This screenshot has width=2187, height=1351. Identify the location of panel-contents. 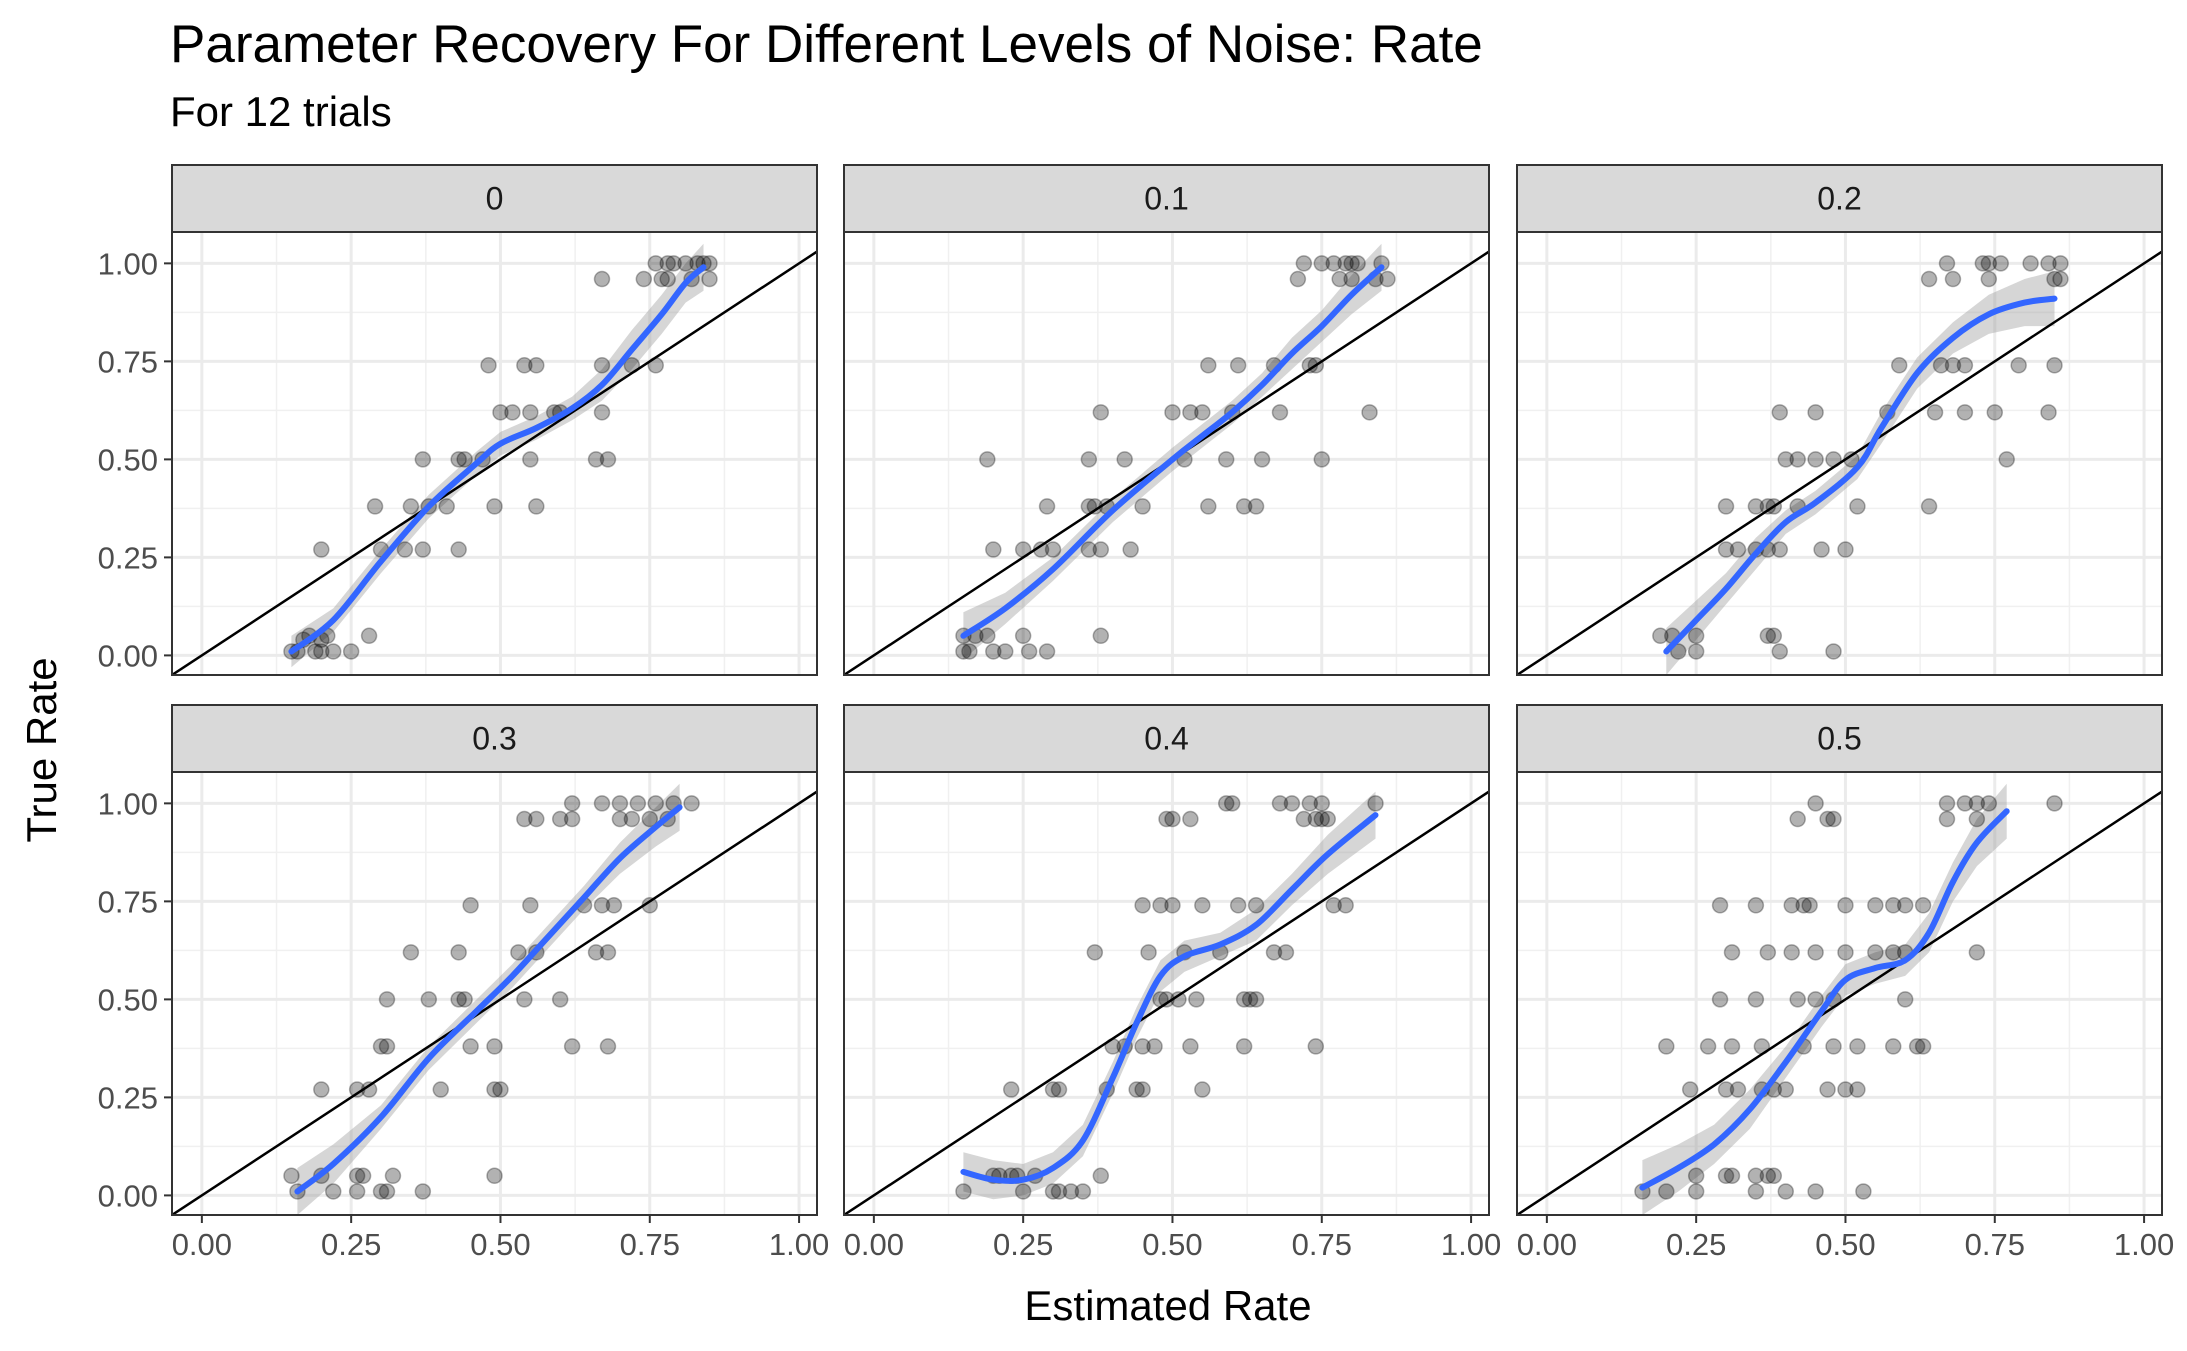
(1166, 459).